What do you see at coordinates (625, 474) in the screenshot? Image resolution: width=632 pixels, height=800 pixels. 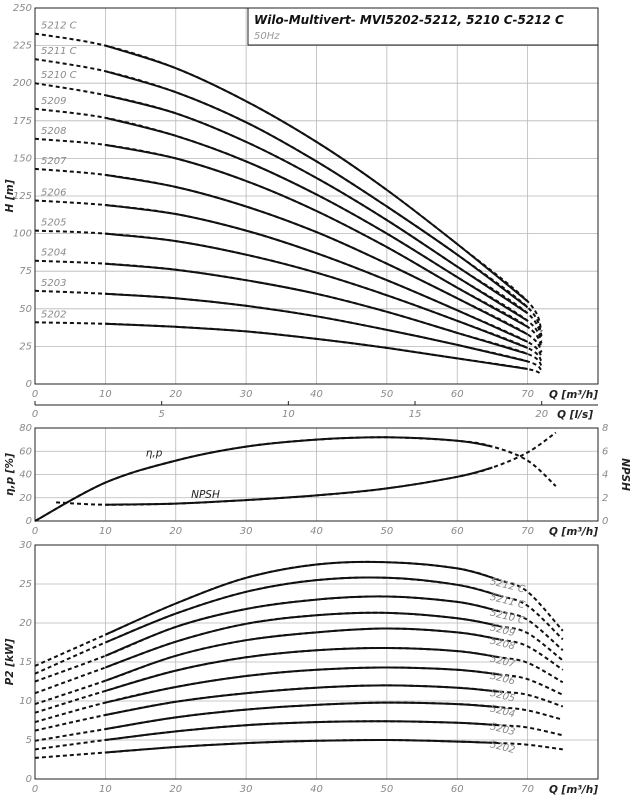 I see `y-right-axis-title: NPSH` at bounding box center [625, 474].